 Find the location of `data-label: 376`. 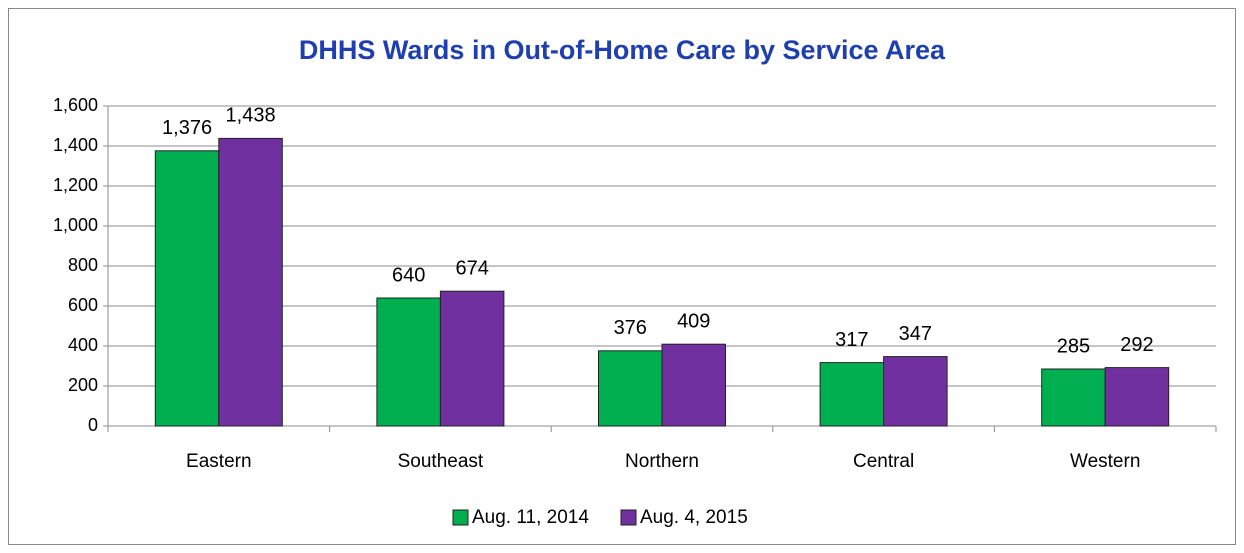

data-label: 376 is located at coordinates (630, 328).